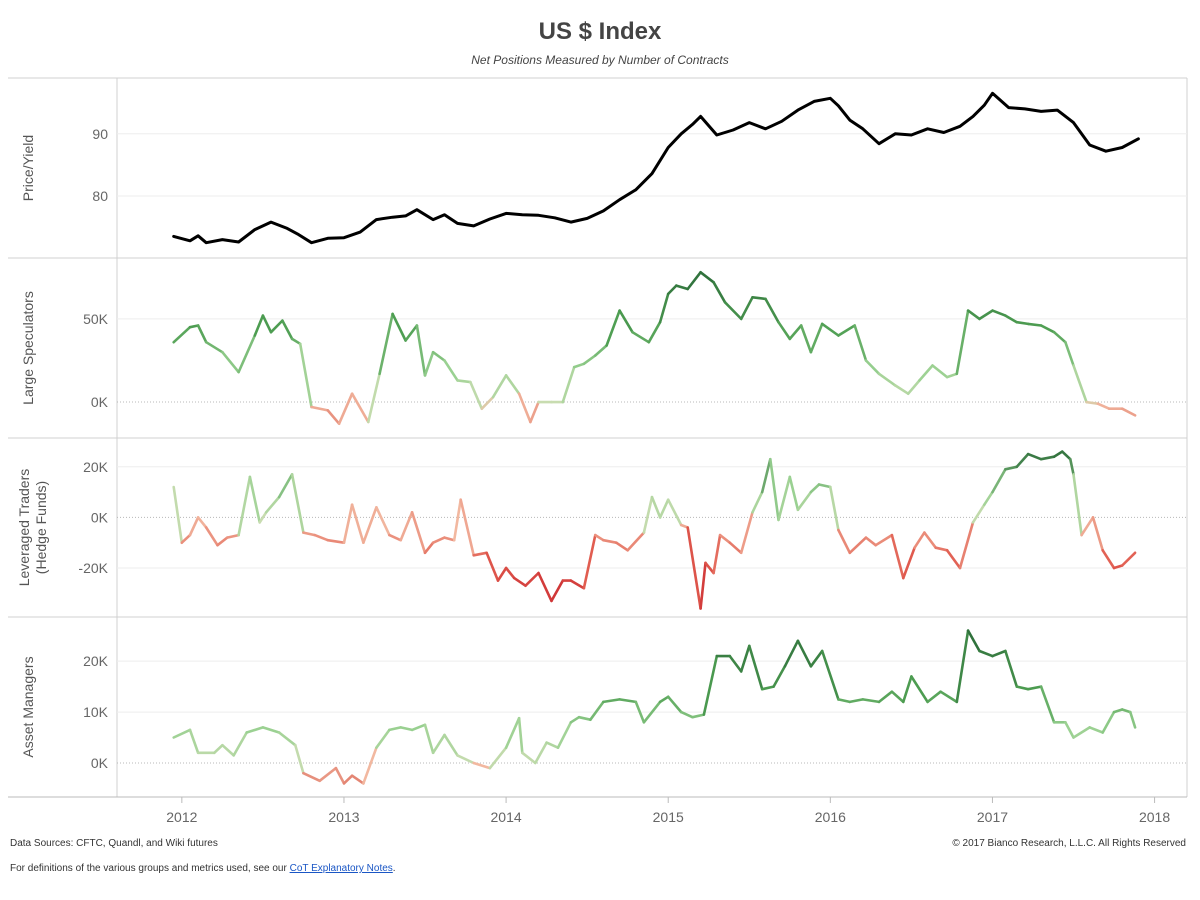 The height and width of the screenshot is (900, 1200). I want to click on price-y-axis-label: Price/Yield, so click(28, 168).